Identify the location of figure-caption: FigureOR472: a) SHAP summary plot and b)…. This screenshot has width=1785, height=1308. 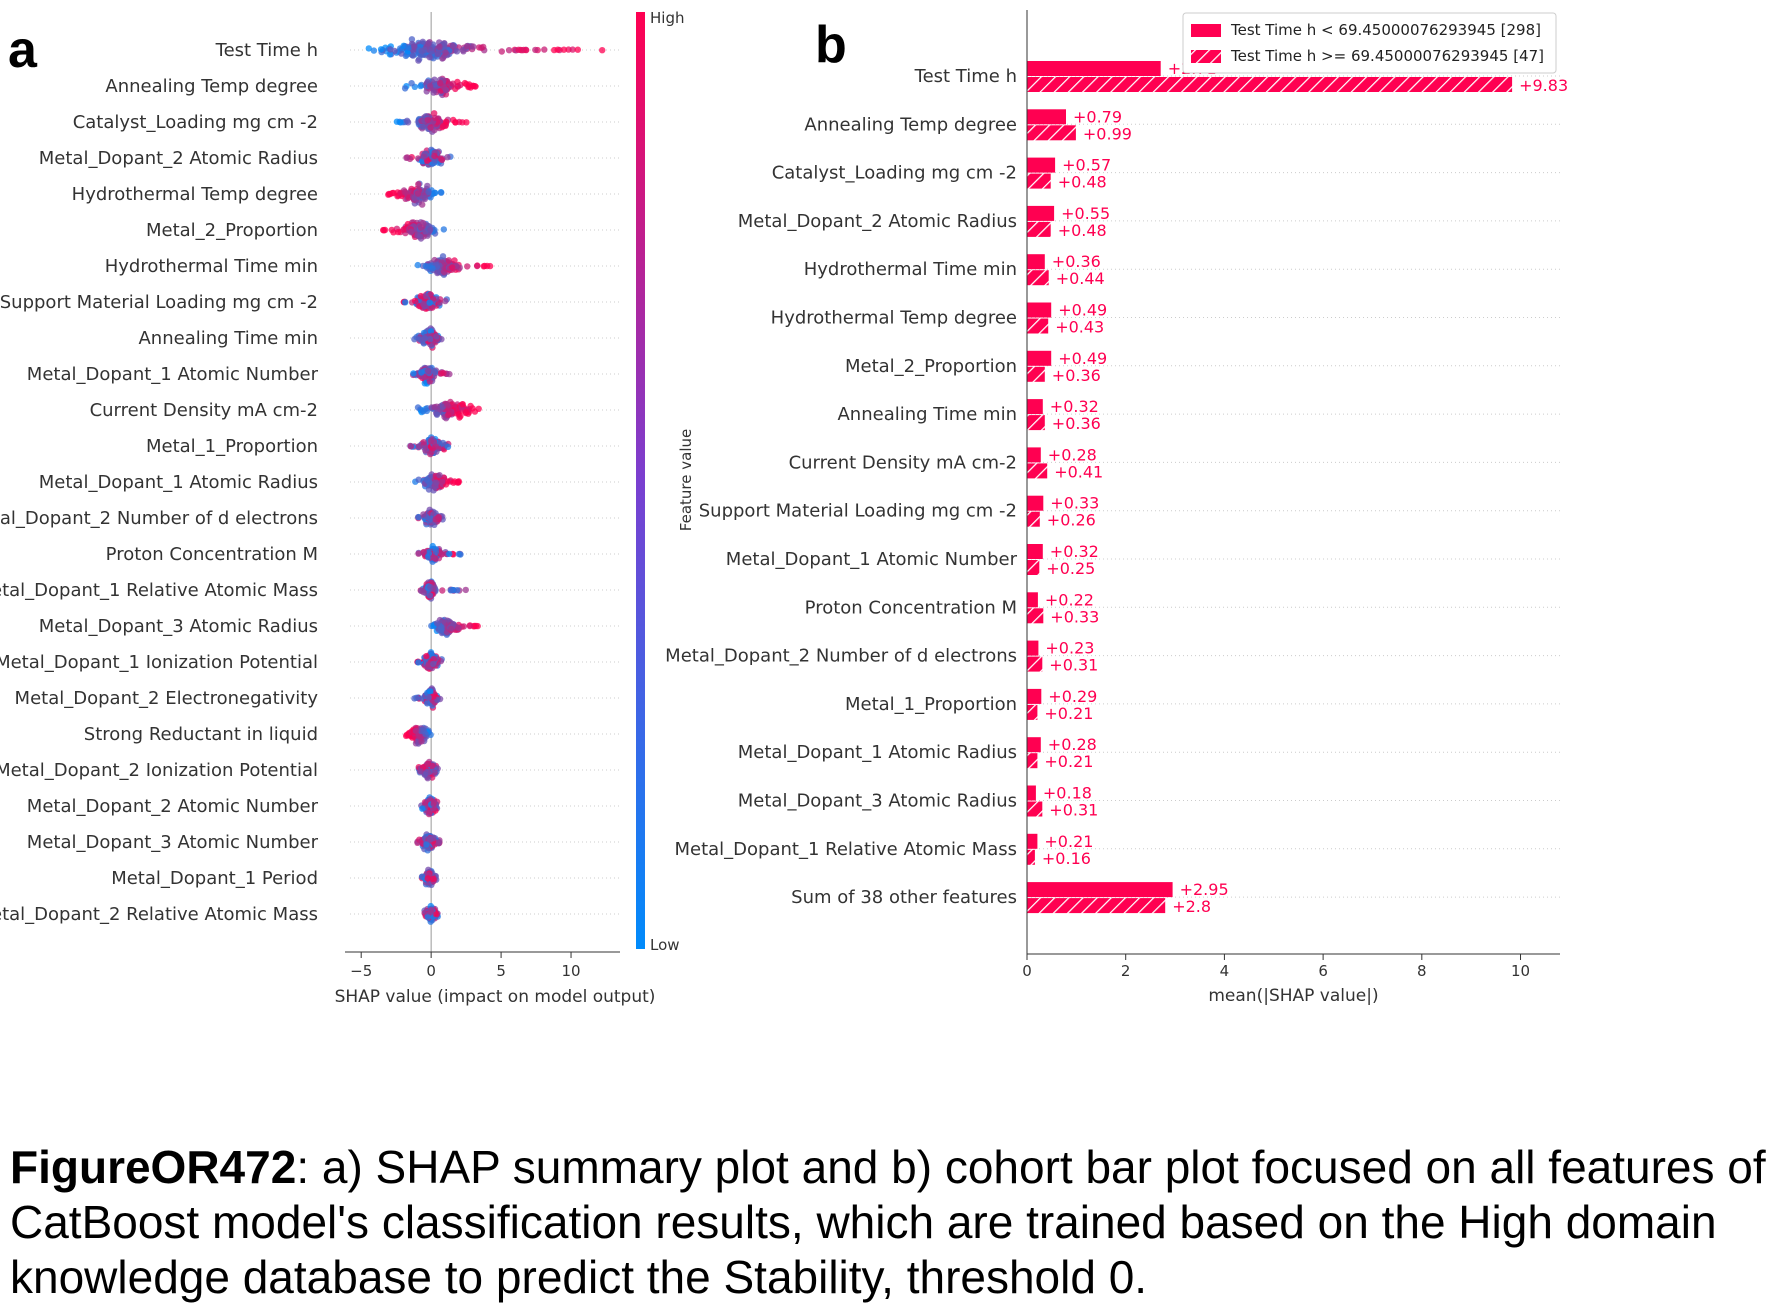
(892, 1222).